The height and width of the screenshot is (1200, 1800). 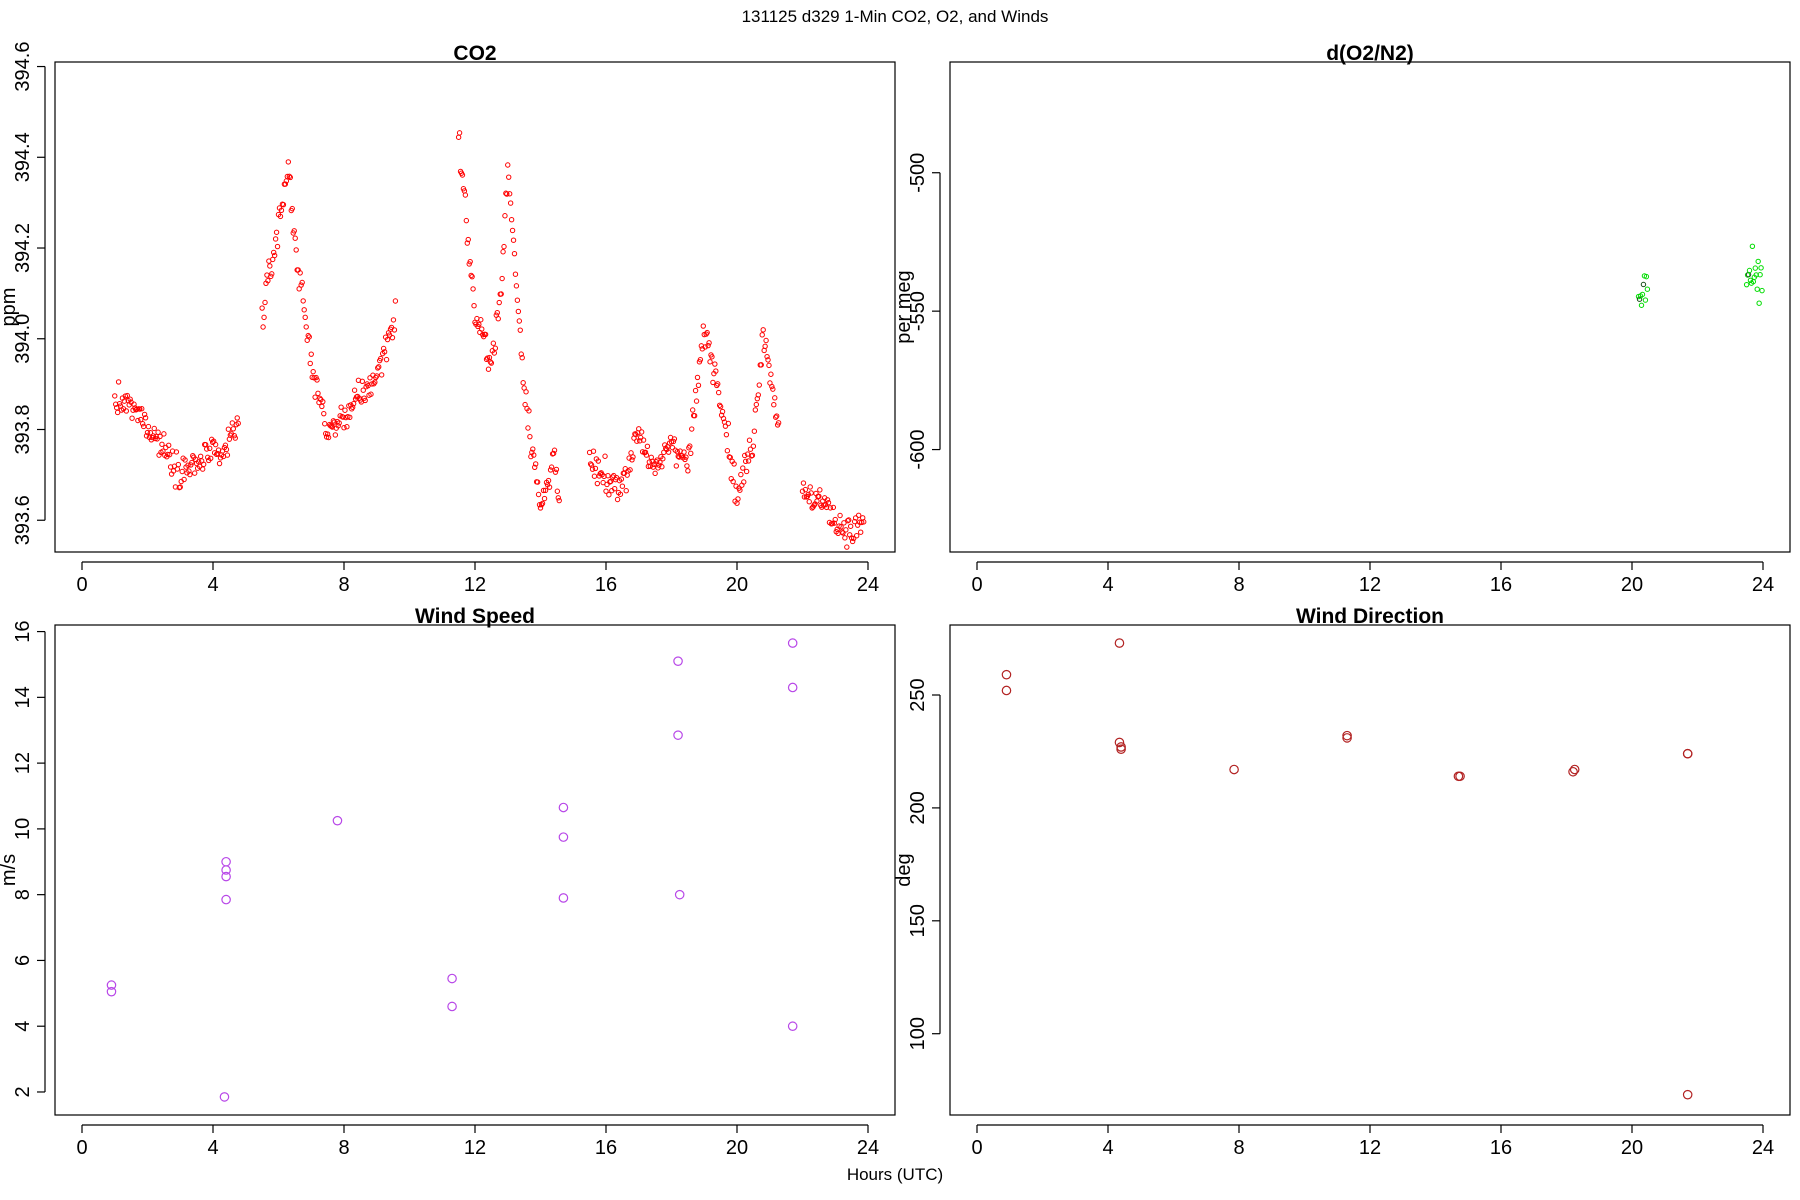 What do you see at coordinates (895, 16) in the screenshot?
I see `figure-title: 131125 d329 1-Min CO2, O2, and Winds` at bounding box center [895, 16].